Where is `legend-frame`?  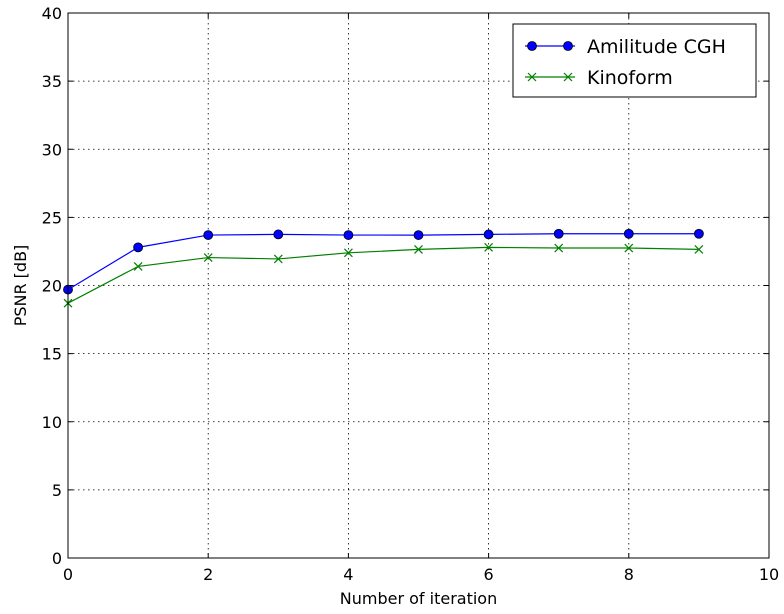 legend-frame is located at coordinates (634, 60).